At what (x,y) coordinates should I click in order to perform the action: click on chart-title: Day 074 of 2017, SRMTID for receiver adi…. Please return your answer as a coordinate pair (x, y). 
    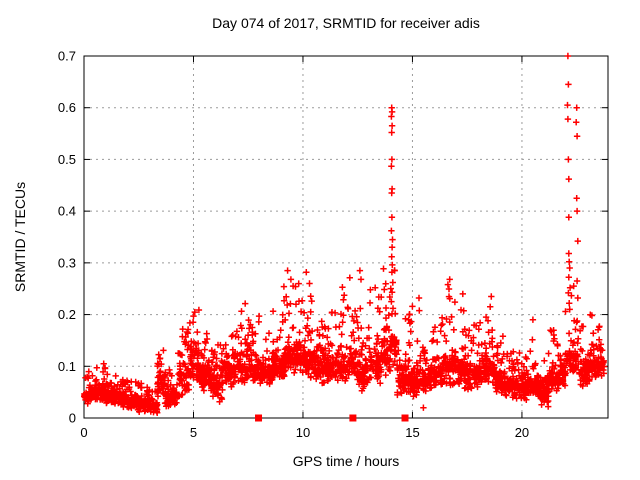
    Looking at the image, I should click on (346, 23).